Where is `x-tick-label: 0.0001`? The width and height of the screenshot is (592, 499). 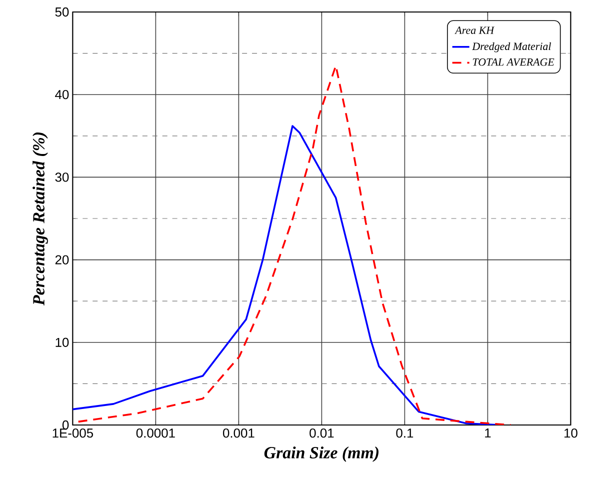 x-tick-label: 0.0001 is located at coordinates (155, 433).